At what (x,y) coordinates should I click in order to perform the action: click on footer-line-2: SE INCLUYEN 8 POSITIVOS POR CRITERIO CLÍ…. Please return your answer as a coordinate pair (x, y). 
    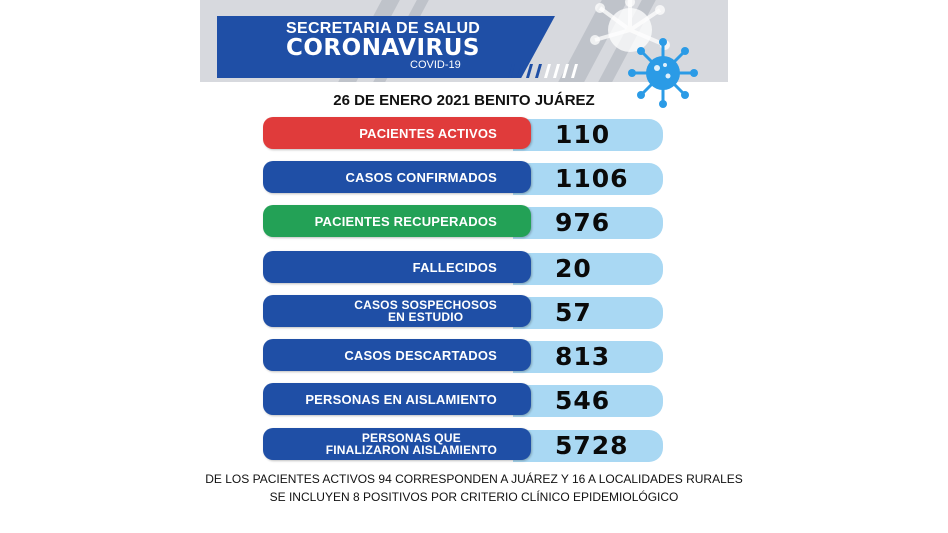
    Looking at the image, I should click on (474, 497).